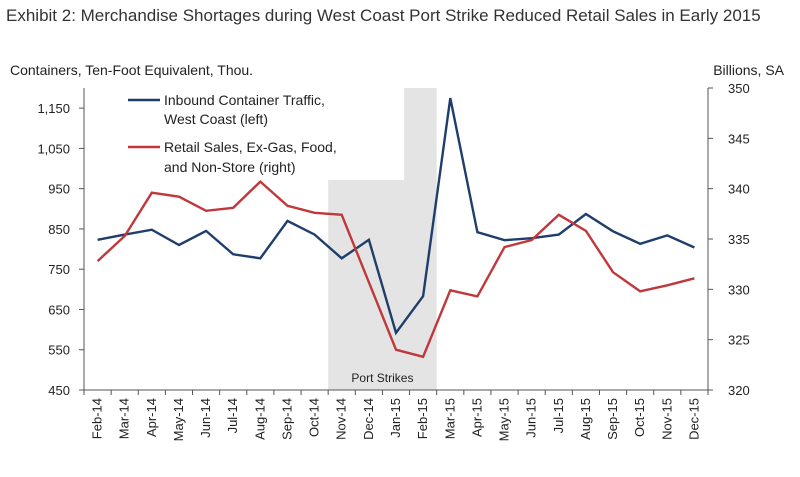 Image resolution: width=800 pixels, height=477 pixels. I want to click on left-tick-label: 650, so click(59, 309).